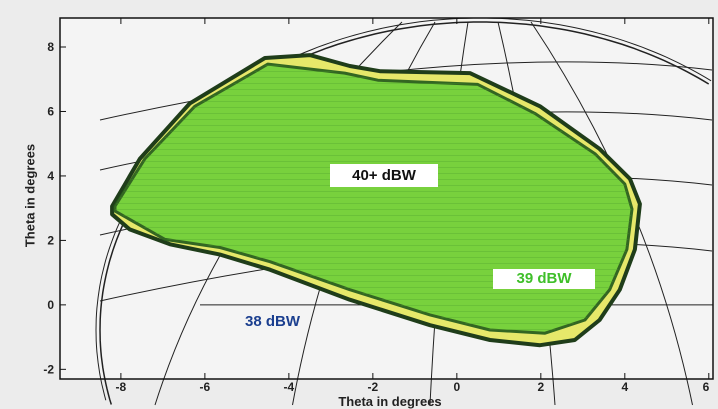  I want to click on x-tick-label: -4, so click(289, 387).